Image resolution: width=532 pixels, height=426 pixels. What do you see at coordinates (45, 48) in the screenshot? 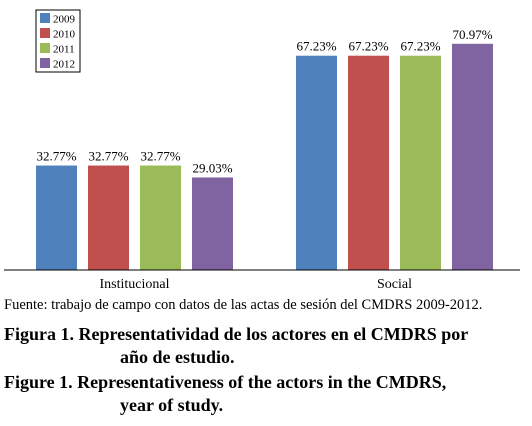
I see `legend-swatch-2011` at bounding box center [45, 48].